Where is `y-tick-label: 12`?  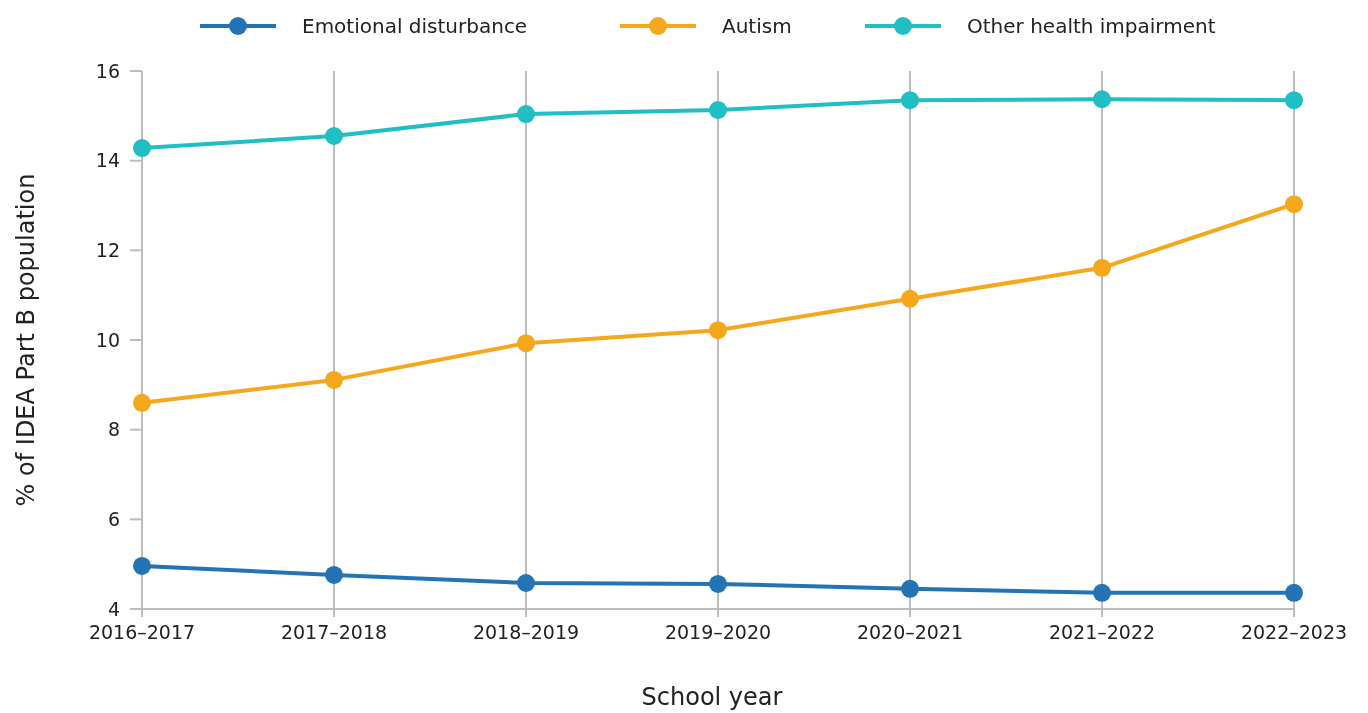
y-tick-label: 12 is located at coordinates (107, 249).